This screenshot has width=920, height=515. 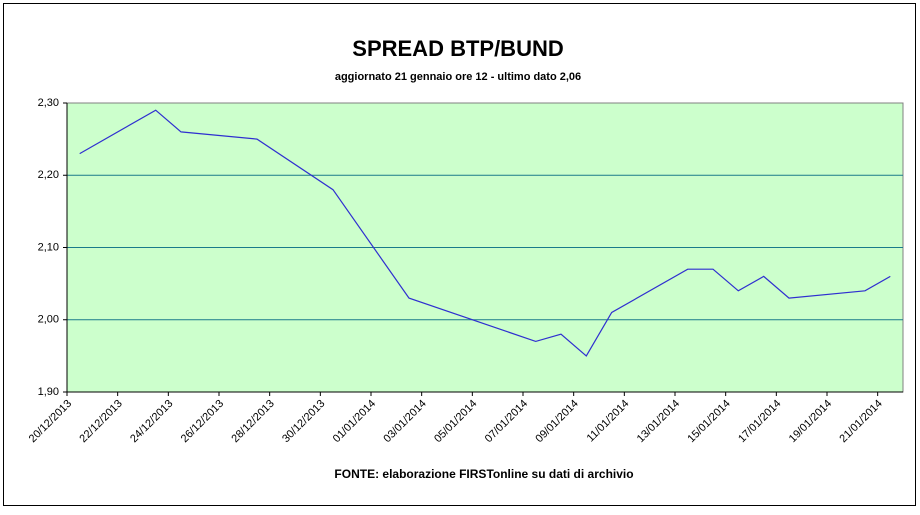 I want to click on y-tick-label: 2,30, so click(x=48, y=103).